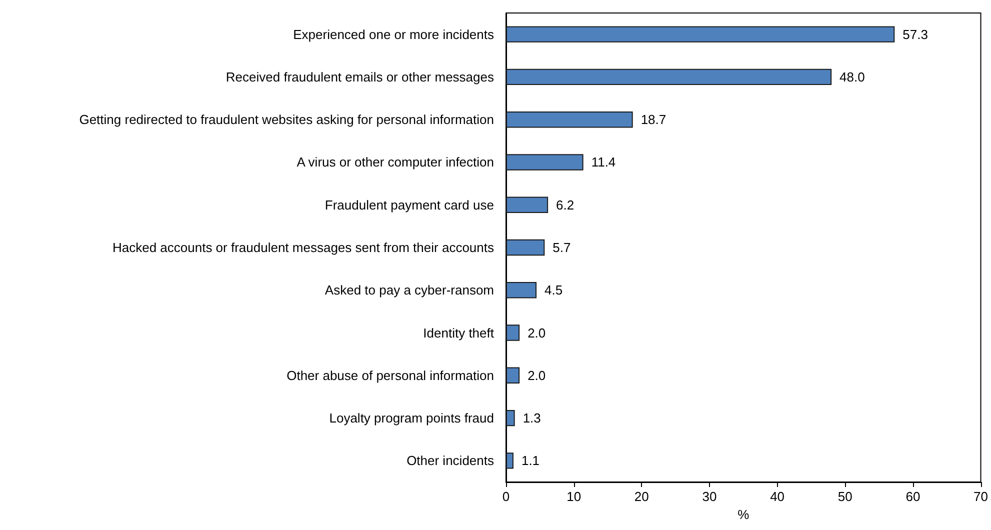 The height and width of the screenshot is (530, 991). What do you see at coordinates (531, 418) in the screenshot?
I see `data-label: 1.3` at bounding box center [531, 418].